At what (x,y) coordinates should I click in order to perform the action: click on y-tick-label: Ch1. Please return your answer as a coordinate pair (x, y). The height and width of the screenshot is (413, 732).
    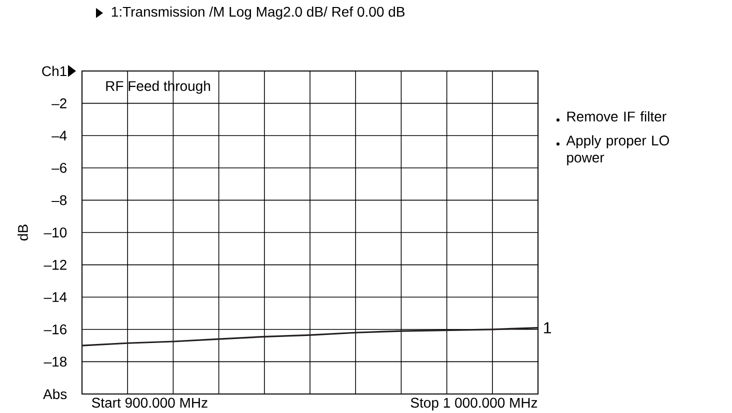
    Looking at the image, I should click on (54, 71).